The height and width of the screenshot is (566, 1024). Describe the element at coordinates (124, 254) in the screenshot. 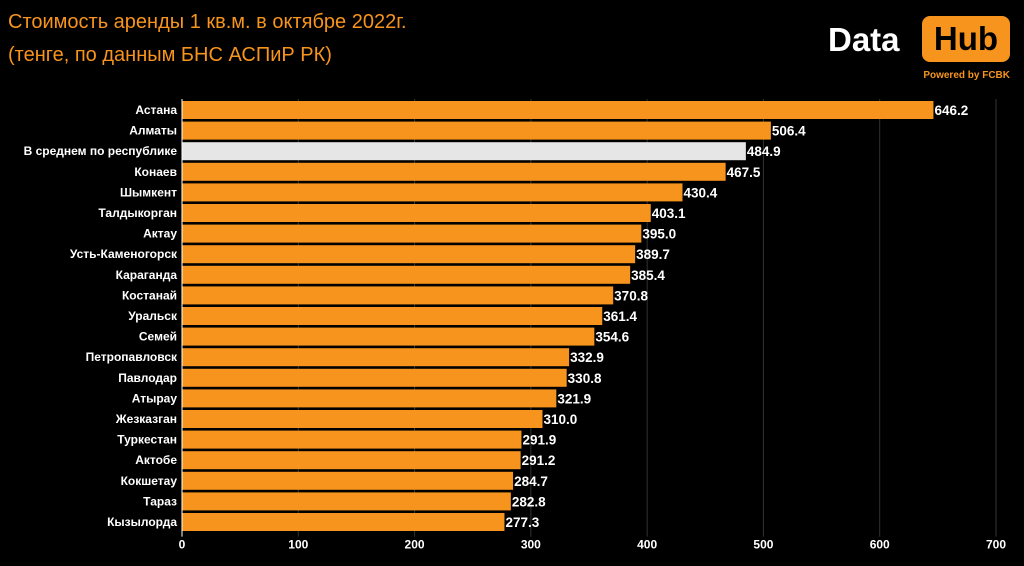

I see `category-label: Усть-Каменогорск` at that location.